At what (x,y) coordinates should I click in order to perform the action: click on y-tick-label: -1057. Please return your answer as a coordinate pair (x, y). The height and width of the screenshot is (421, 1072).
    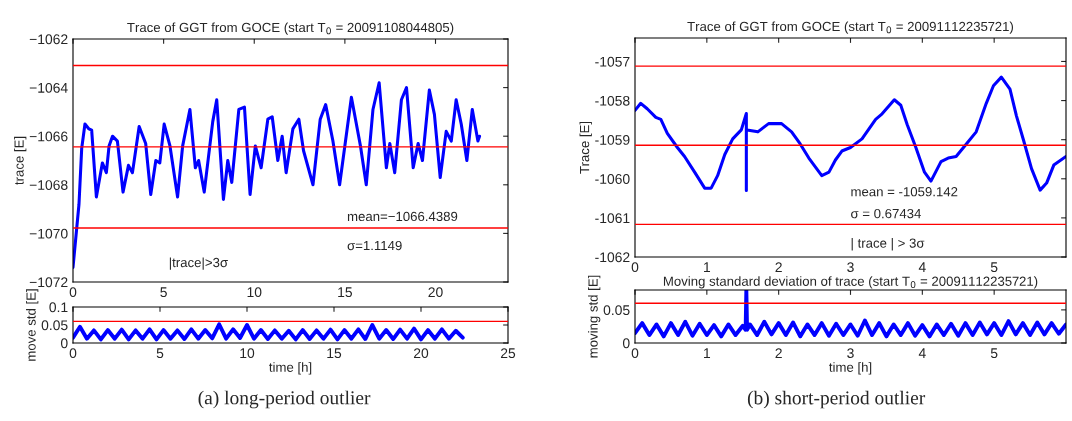
    Looking at the image, I should click on (612, 61).